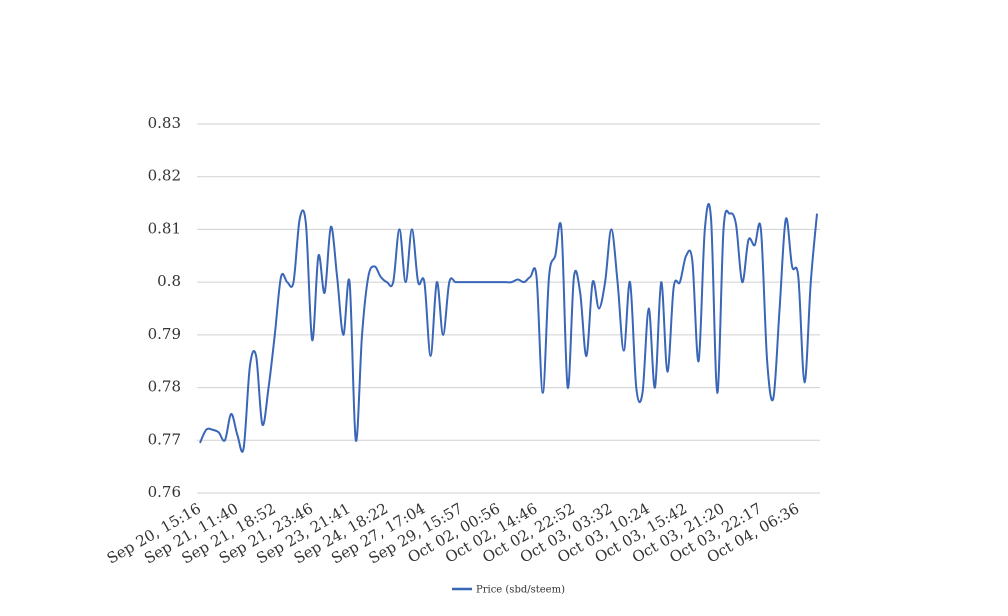 The height and width of the screenshot is (616, 1008). What do you see at coordinates (520, 590) in the screenshot?
I see `legend-label: Price (sbd/steem)` at bounding box center [520, 590].